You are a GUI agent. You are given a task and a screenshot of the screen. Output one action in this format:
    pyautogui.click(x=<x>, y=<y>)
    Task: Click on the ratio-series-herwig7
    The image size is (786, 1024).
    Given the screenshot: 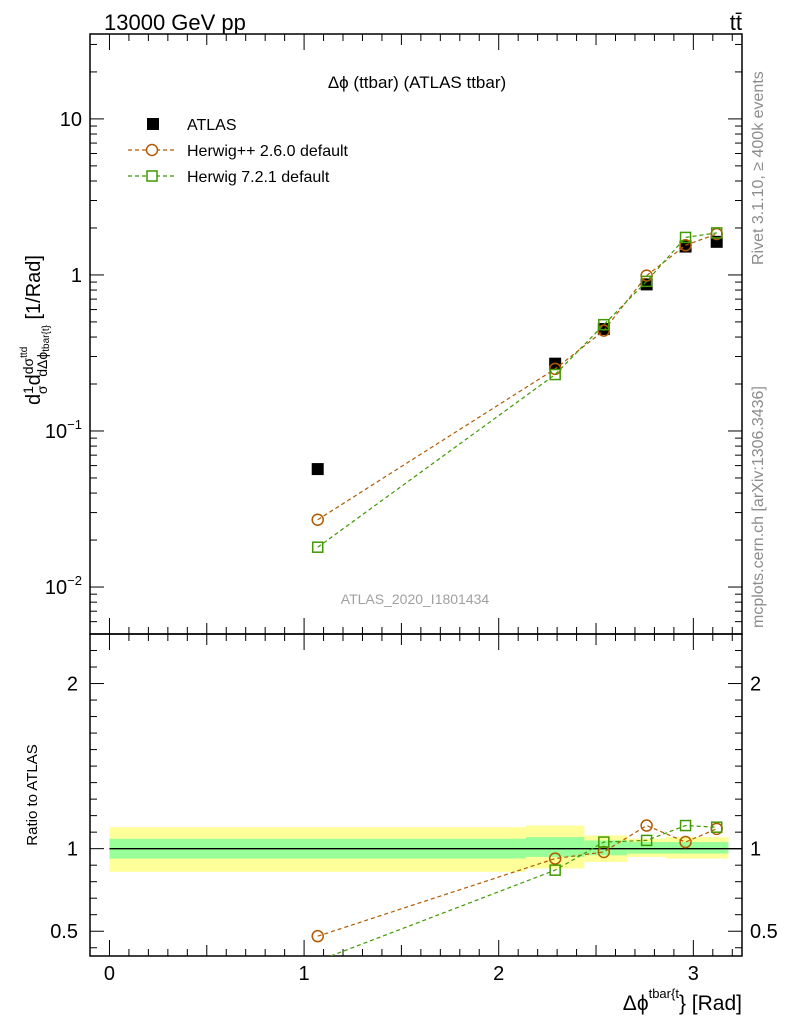 What is the action you would take?
    pyautogui.click(x=525, y=887)
    